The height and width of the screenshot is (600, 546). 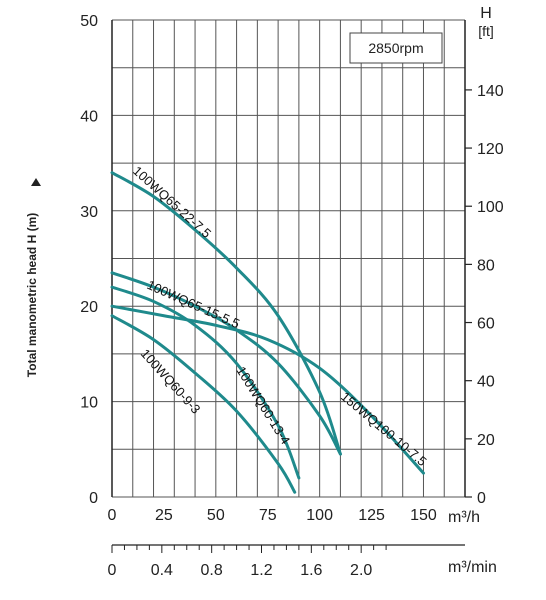 What do you see at coordinates (172, 202) in the screenshot?
I see `curve-label: 100WQ65-22-7.5` at bounding box center [172, 202].